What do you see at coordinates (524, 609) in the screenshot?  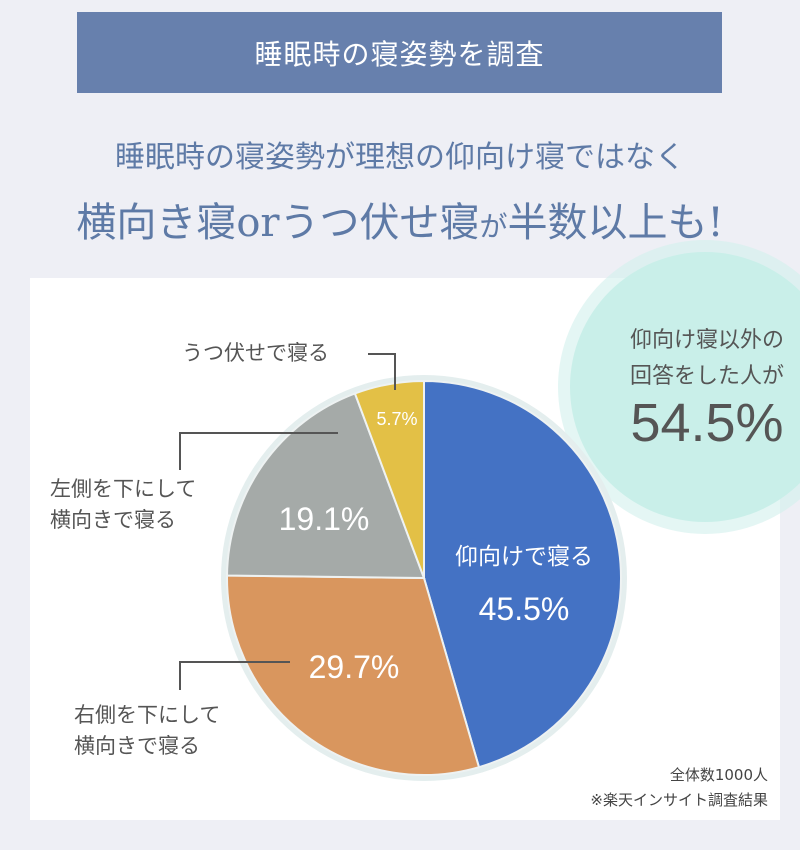 I see `slice-value-label: 45.5%` at bounding box center [524, 609].